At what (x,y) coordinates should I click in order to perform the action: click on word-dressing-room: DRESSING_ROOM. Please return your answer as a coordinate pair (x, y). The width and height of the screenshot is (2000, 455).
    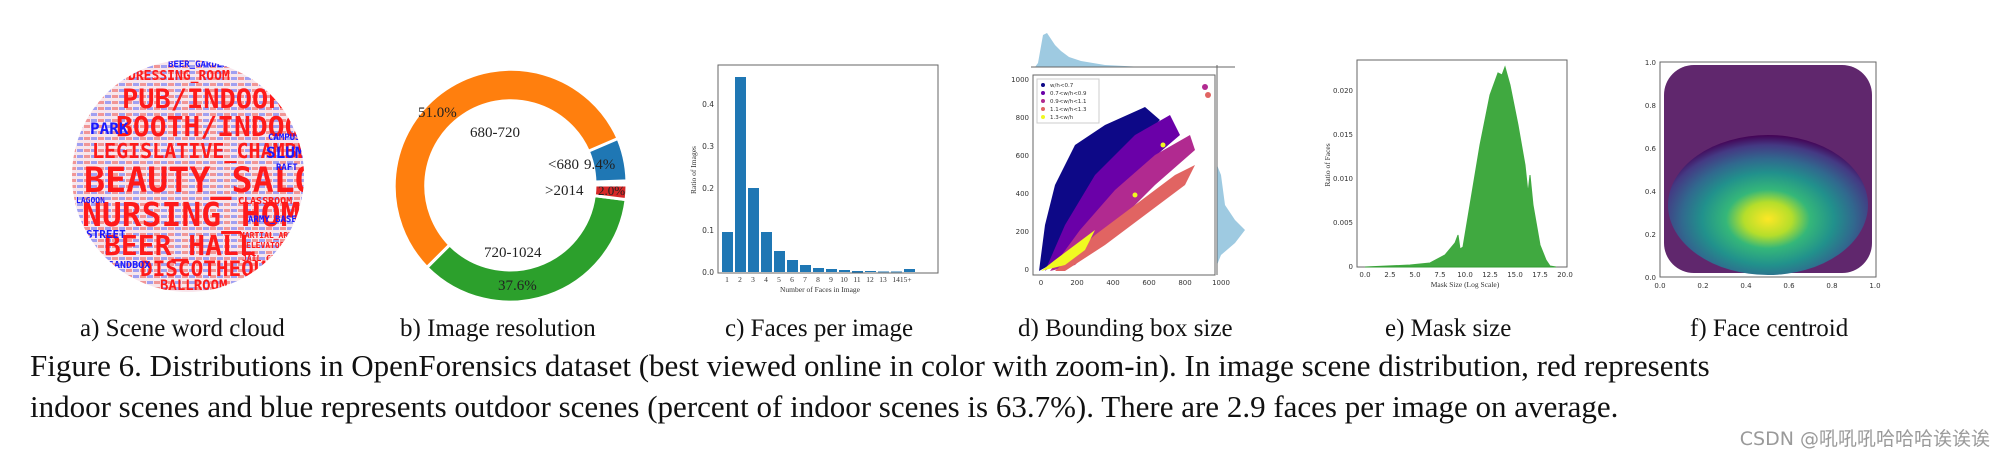
    Looking at the image, I should click on (179, 76).